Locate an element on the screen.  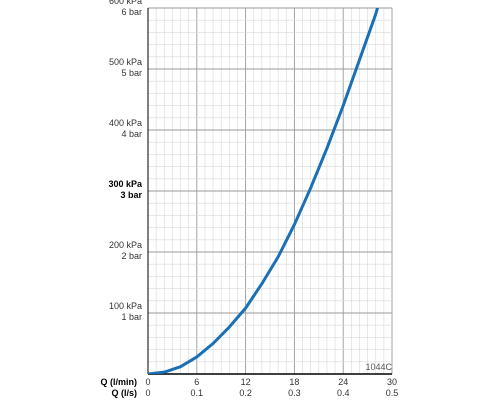
x-tick-label-lmin: 24 is located at coordinates (343, 382).